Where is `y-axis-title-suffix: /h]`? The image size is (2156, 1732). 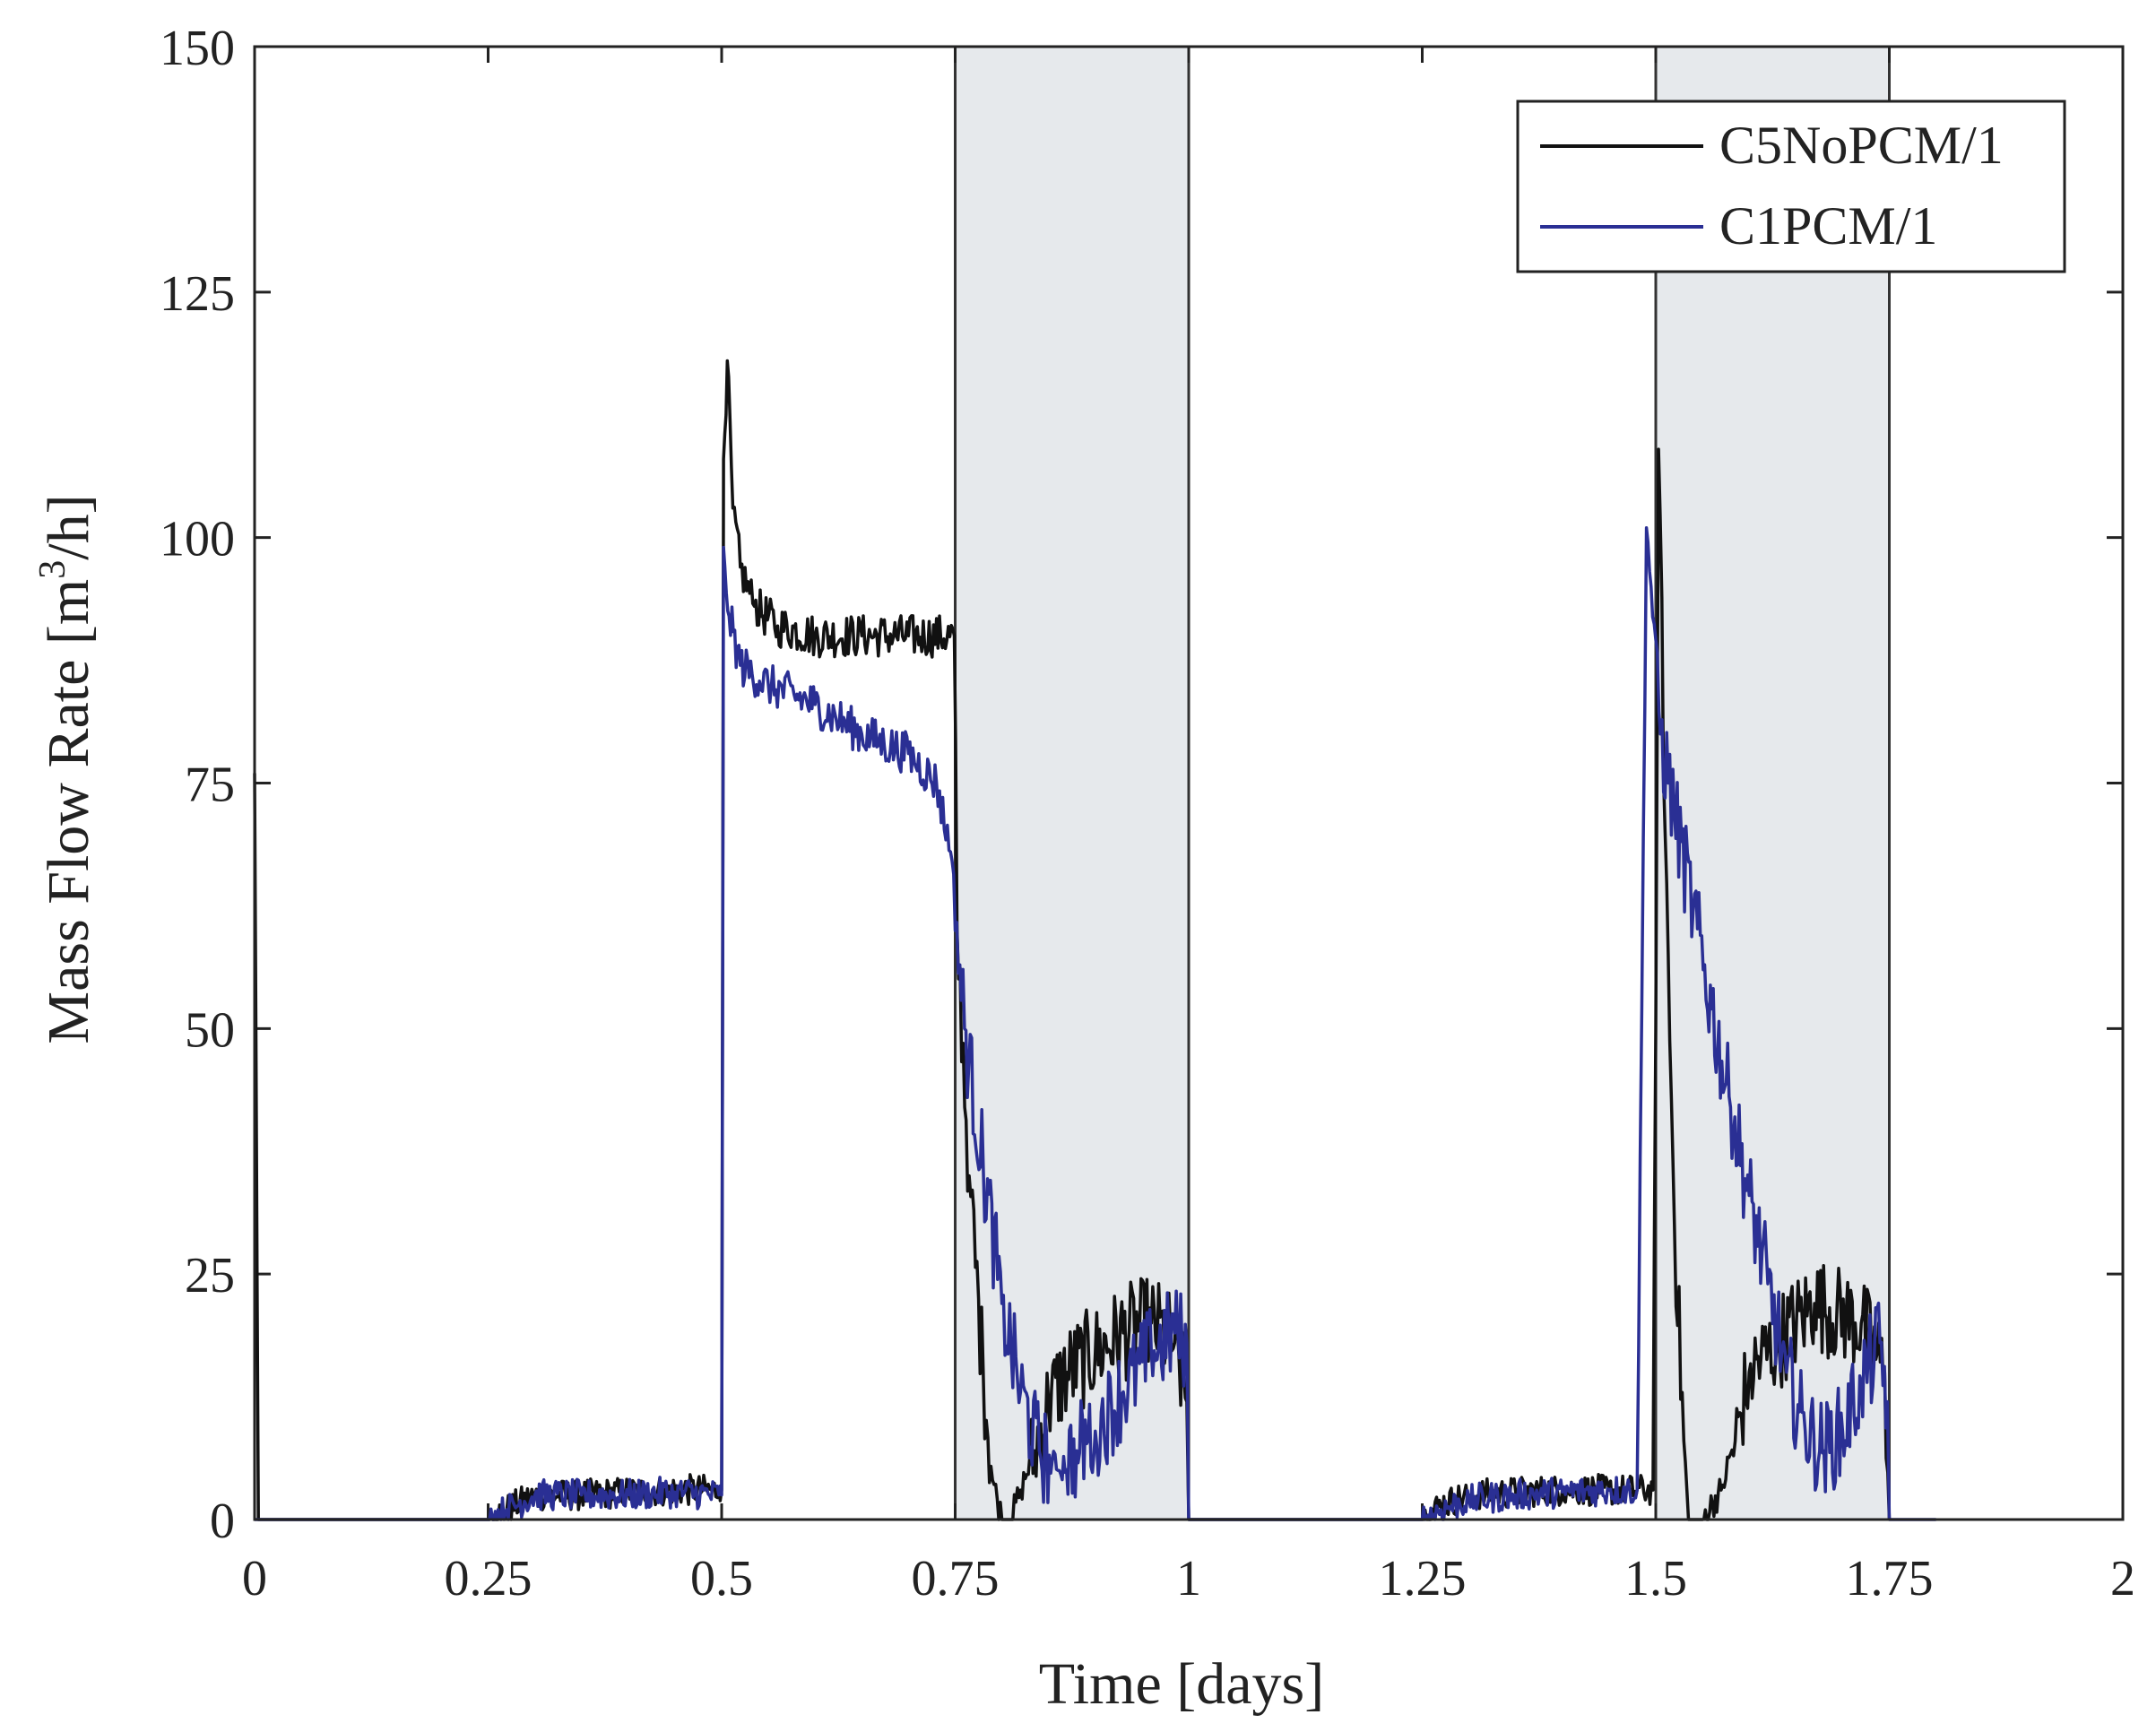
y-axis-title-suffix: /h] is located at coordinates (69, 526).